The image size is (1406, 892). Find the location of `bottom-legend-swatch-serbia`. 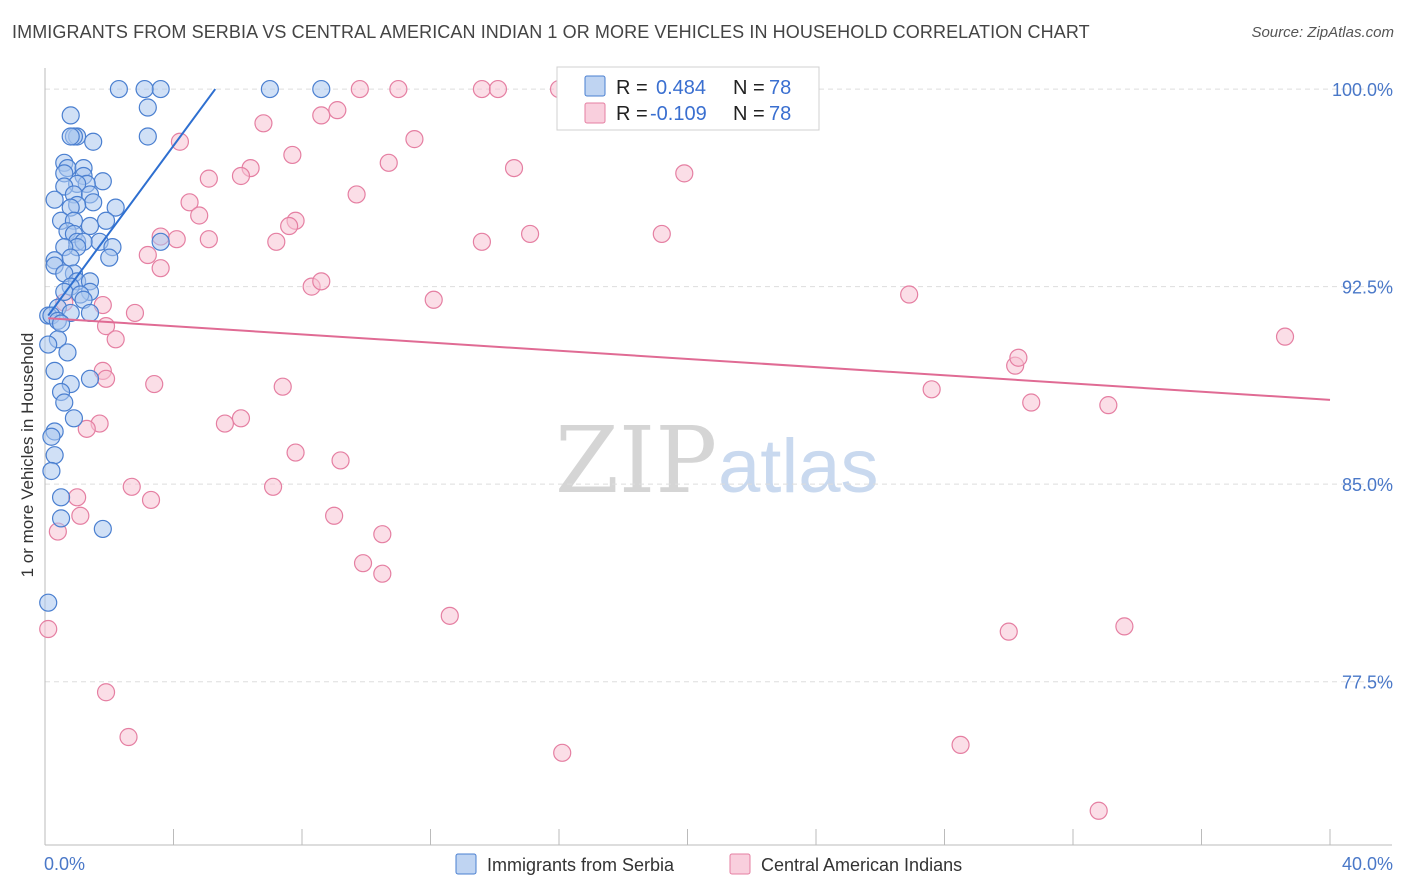

bottom-legend-swatch-serbia is located at coordinates (466, 864).